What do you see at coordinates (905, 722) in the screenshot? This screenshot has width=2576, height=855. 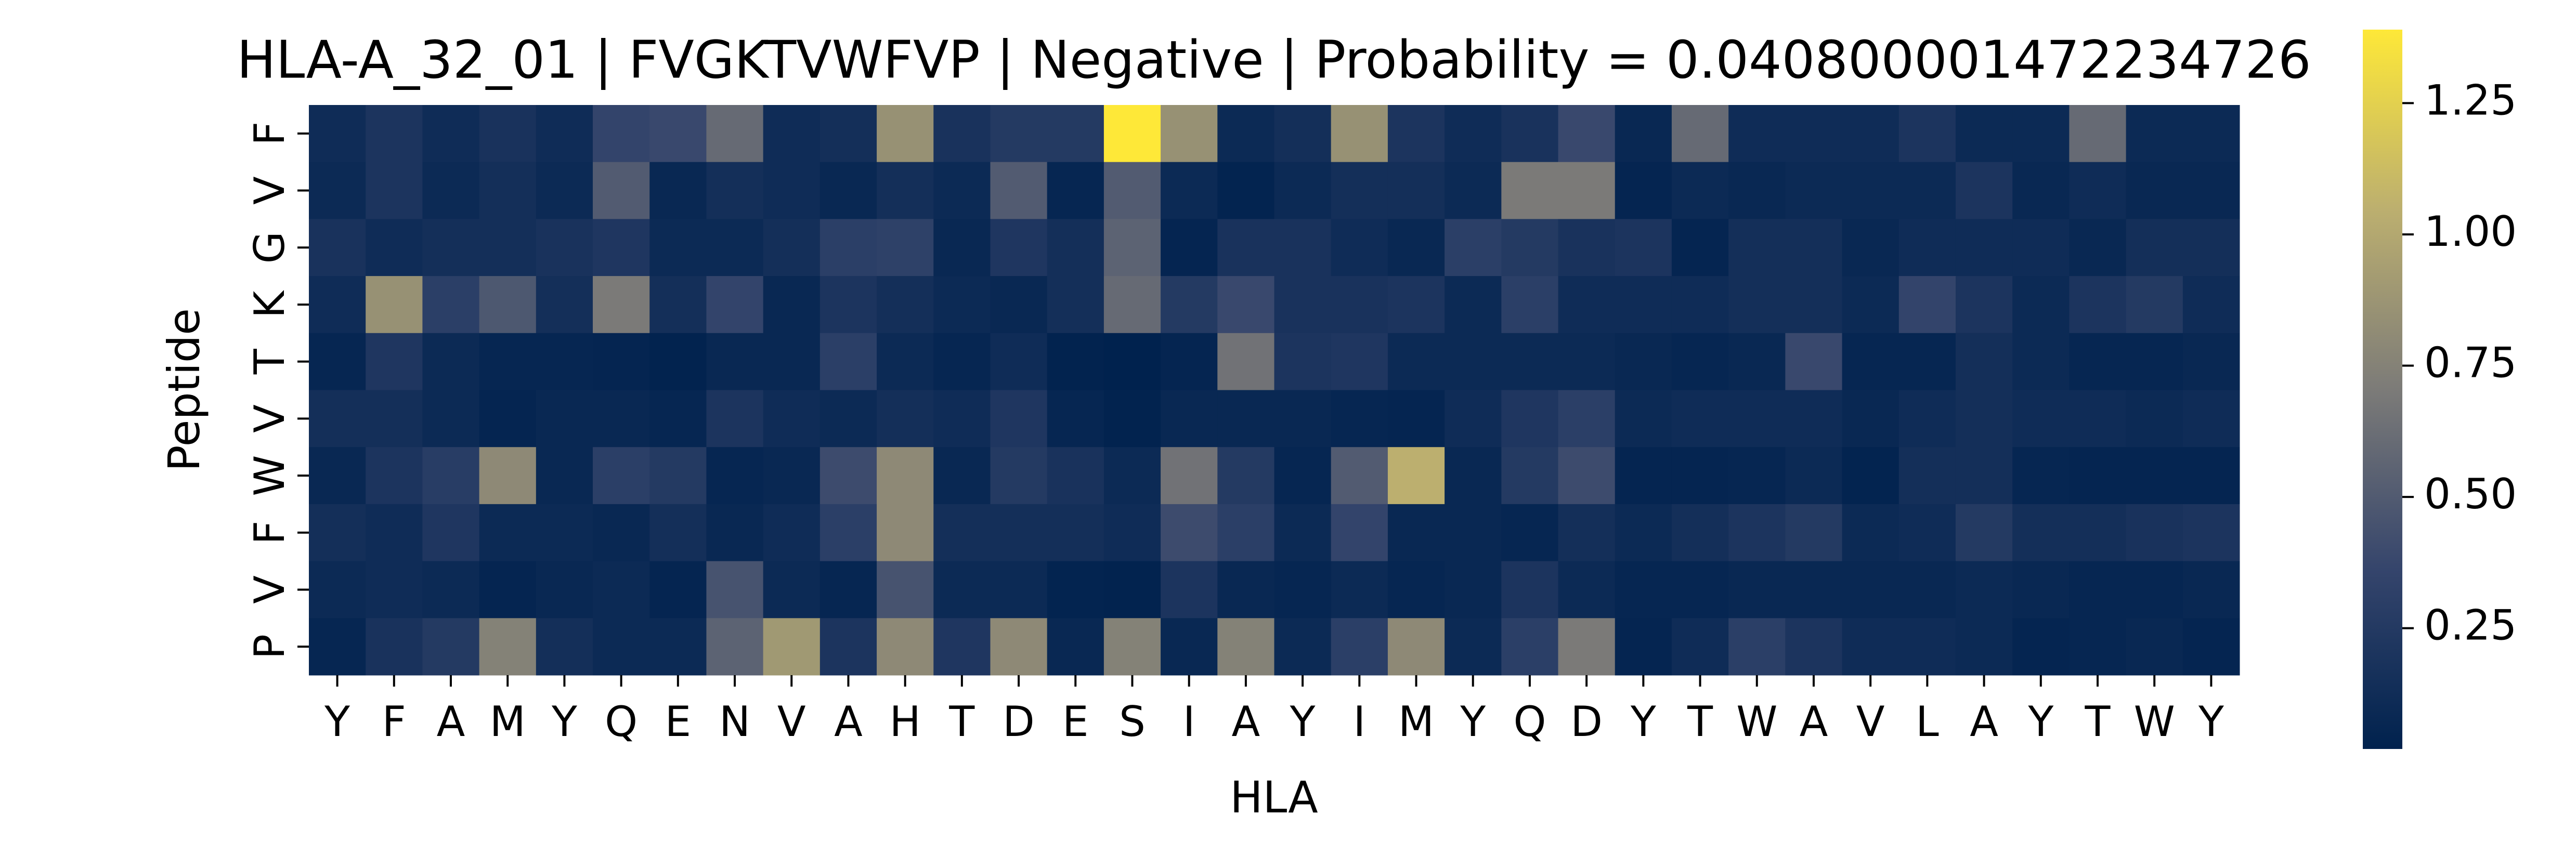 I see `x-tick-label: H` at bounding box center [905, 722].